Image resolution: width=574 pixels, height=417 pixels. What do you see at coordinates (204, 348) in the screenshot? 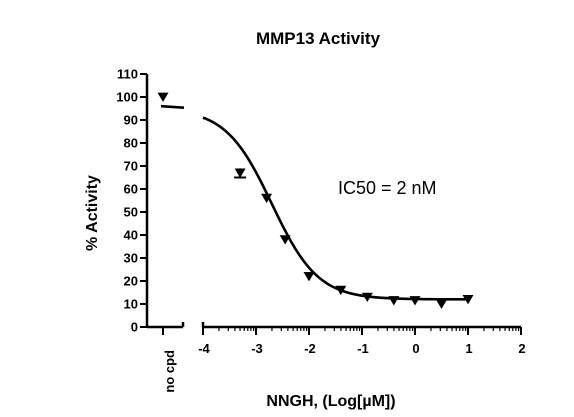
I see `x-tick-label: -4` at bounding box center [204, 348].